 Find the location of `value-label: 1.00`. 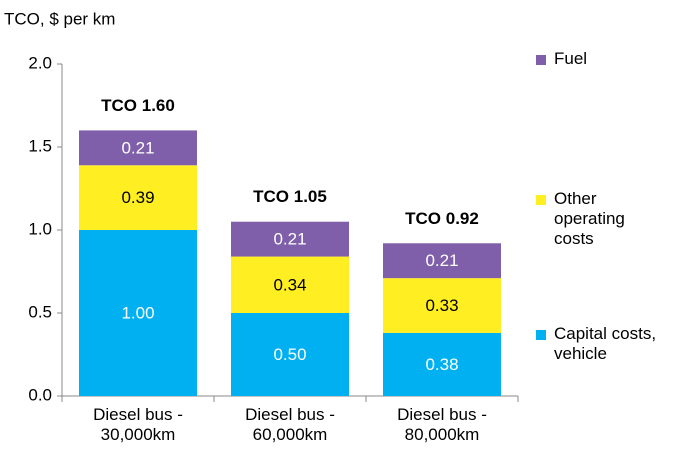

value-label: 1.00 is located at coordinates (137, 312).